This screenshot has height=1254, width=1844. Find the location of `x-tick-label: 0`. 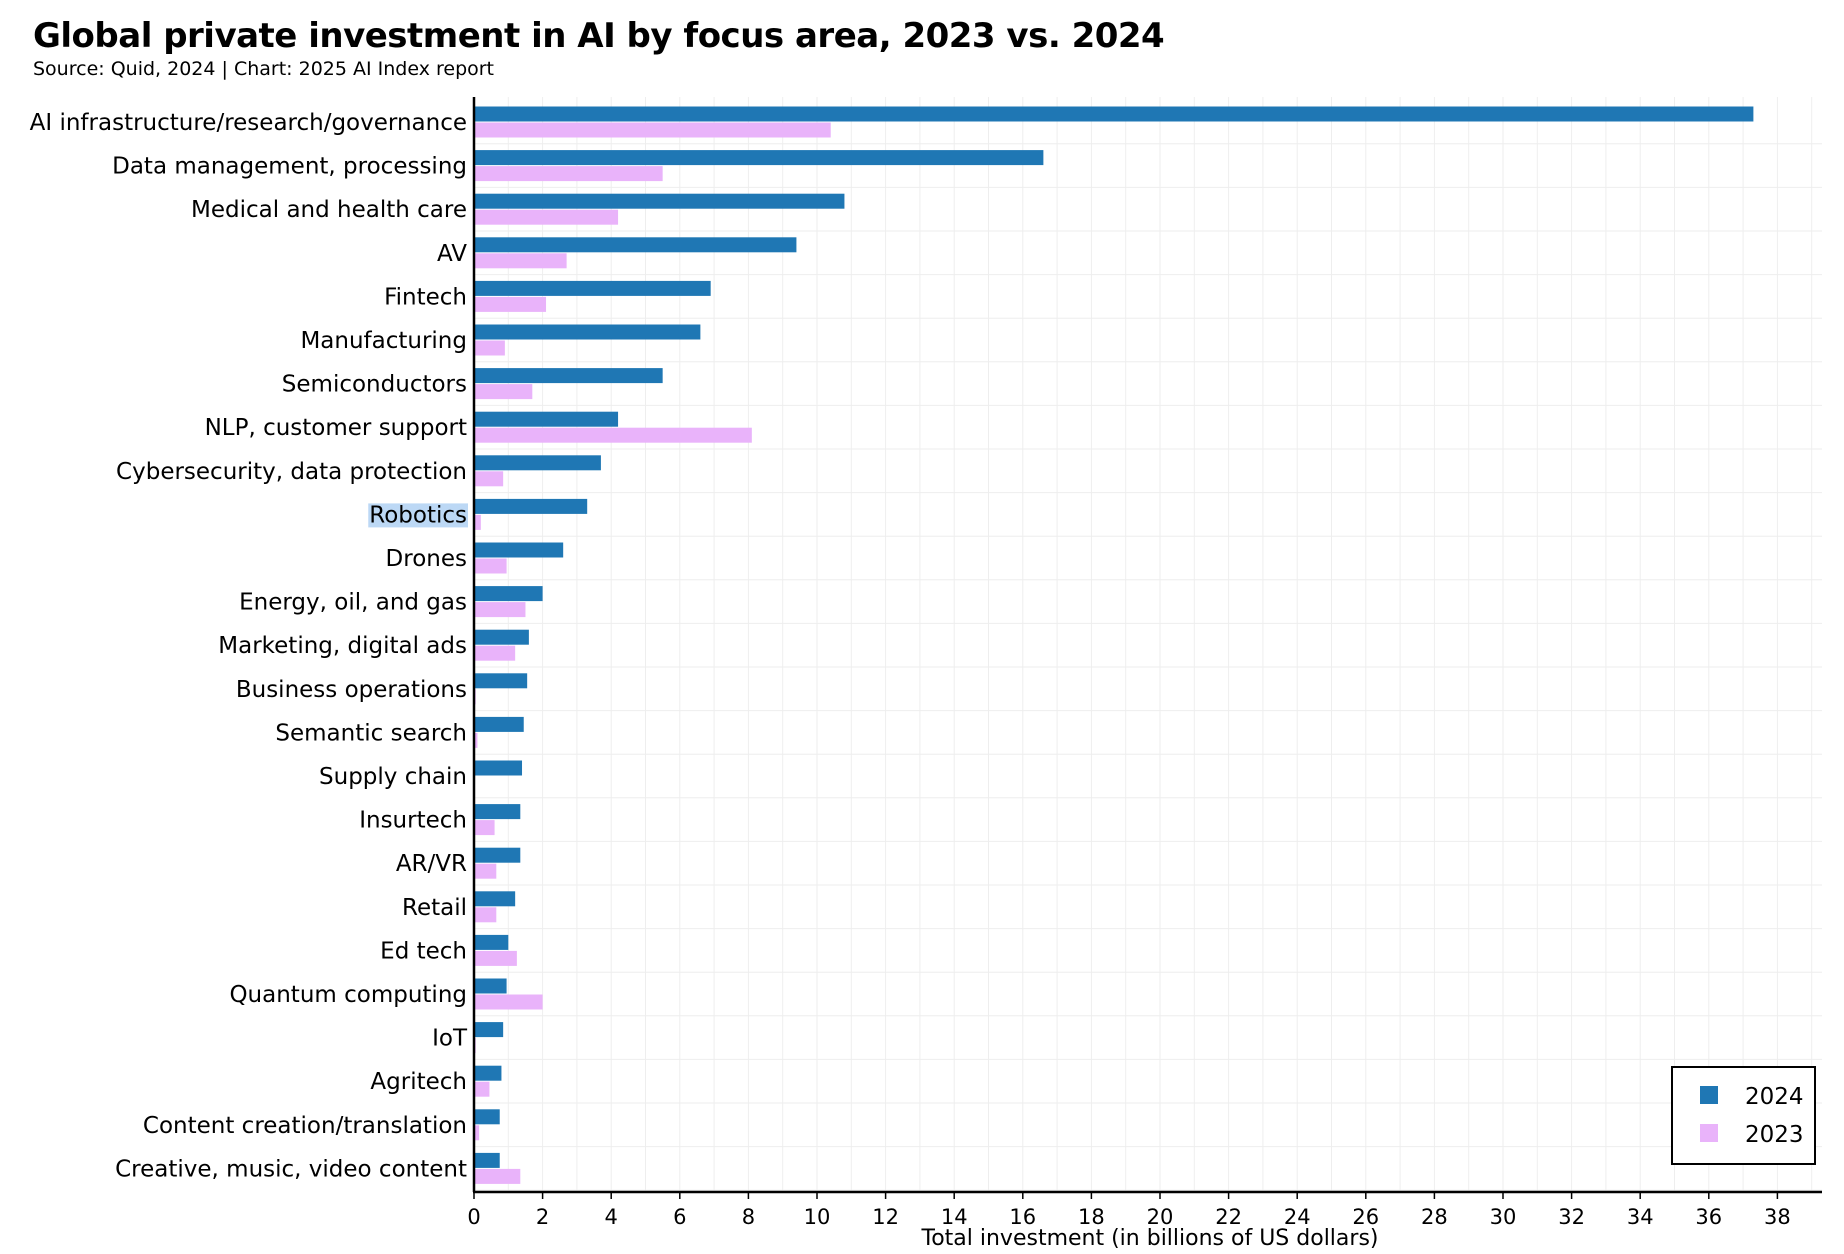

x-tick-label: 0 is located at coordinates (473, 1217).